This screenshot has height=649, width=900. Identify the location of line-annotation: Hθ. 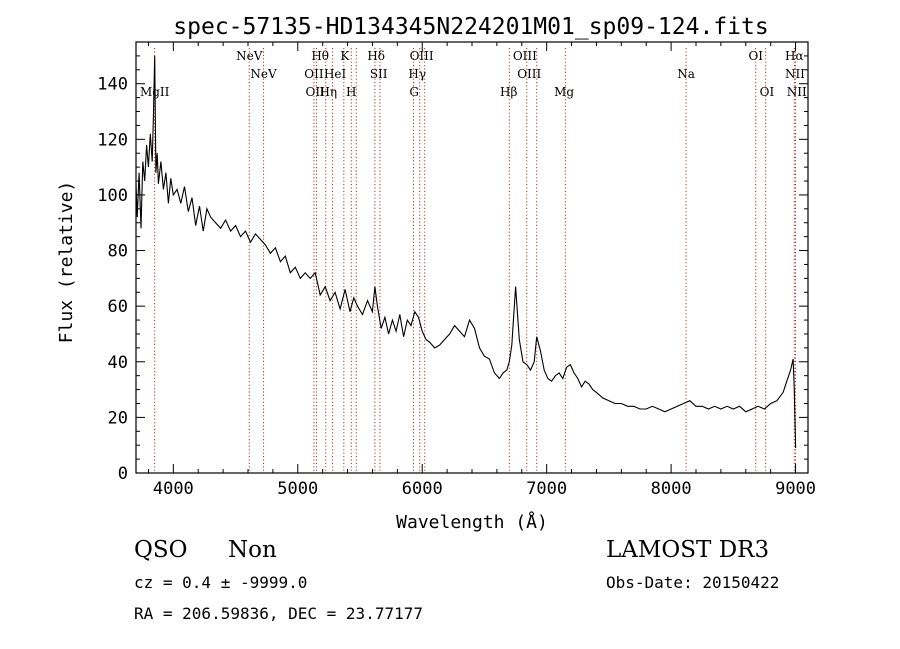
(320, 56).